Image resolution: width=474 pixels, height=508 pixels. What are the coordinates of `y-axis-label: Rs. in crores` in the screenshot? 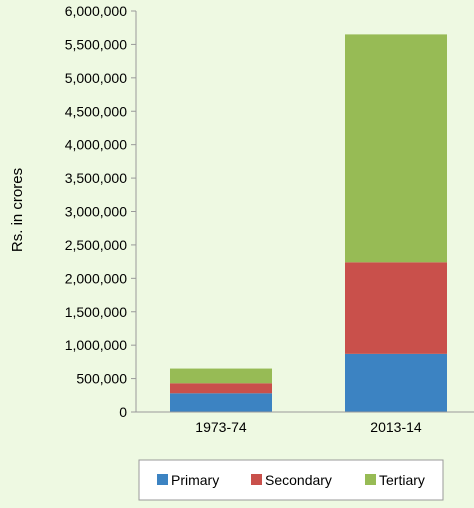 It's located at (17, 210).